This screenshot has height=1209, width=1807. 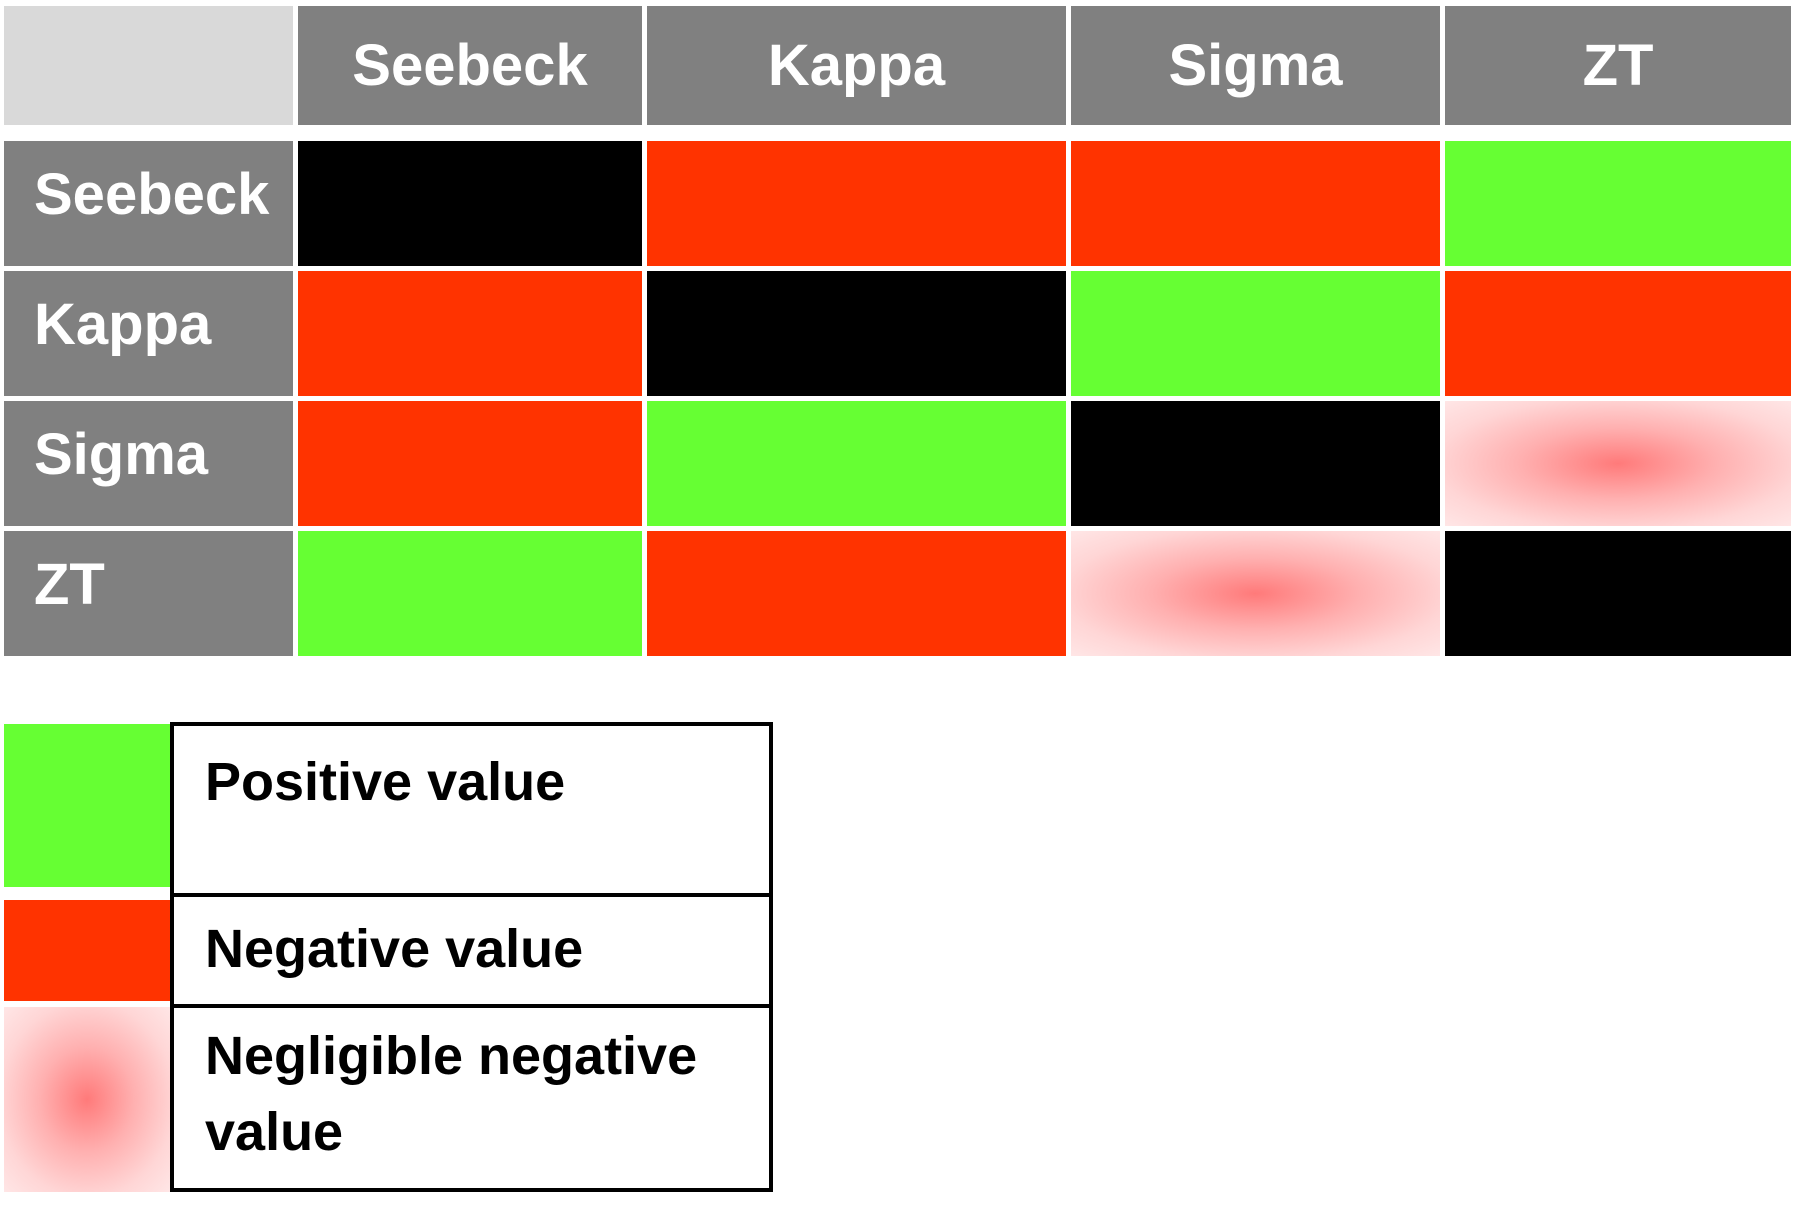 What do you see at coordinates (471, 948) in the screenshot?
I see `legend-label: Negative value` at bounding box center [471, 948].